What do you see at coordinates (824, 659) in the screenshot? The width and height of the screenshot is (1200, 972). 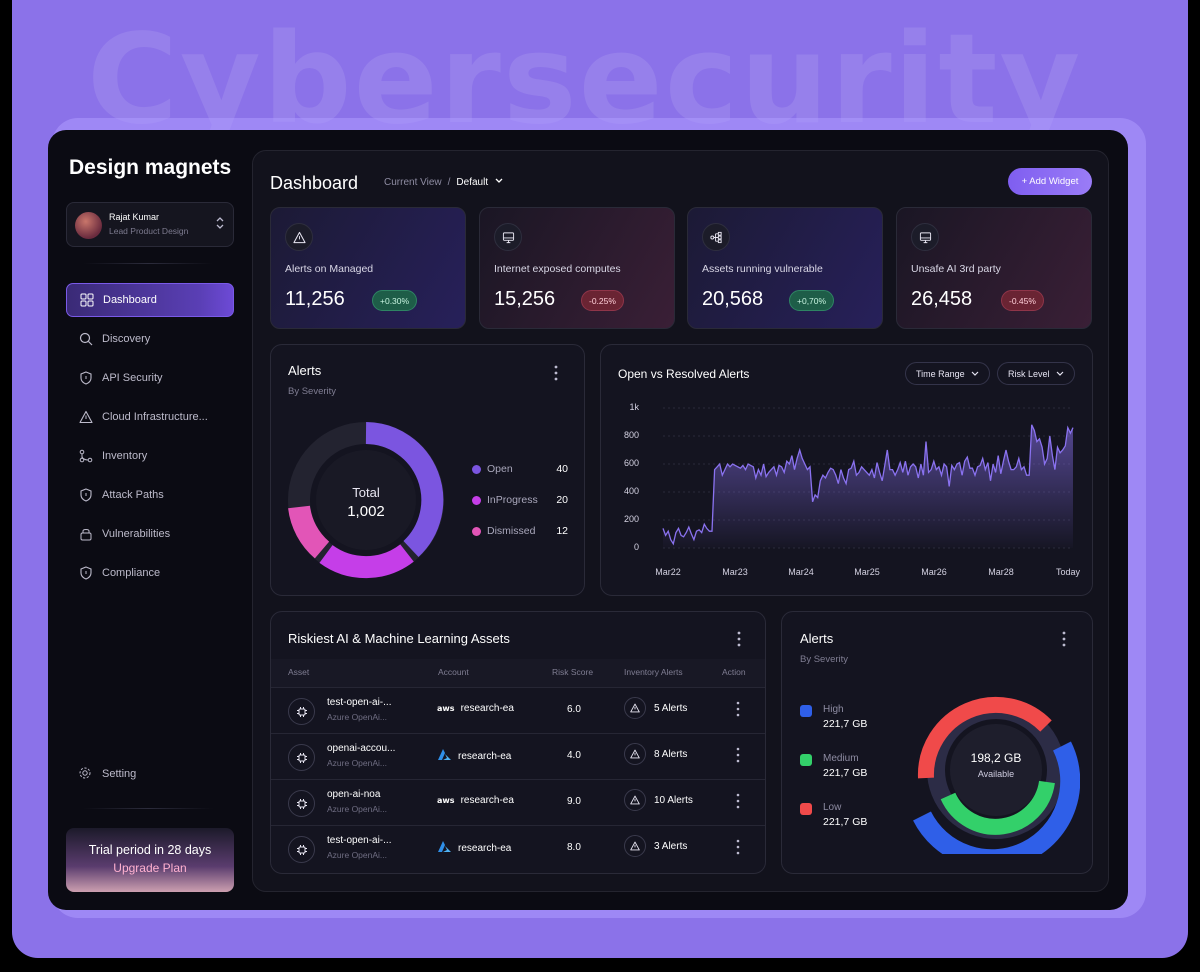 I see `card-subtitle: By Severity` at bounding box center [824, 659].